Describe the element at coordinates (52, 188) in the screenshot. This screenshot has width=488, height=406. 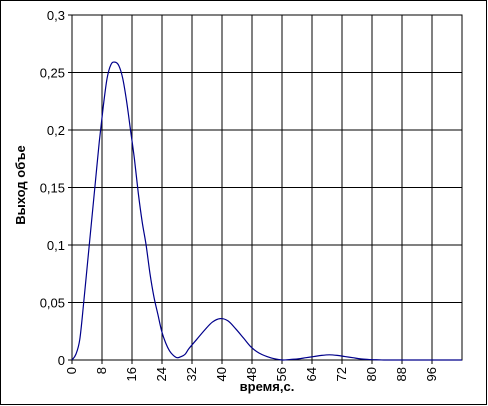
I see `y-tick-label: 0,15` at that location.